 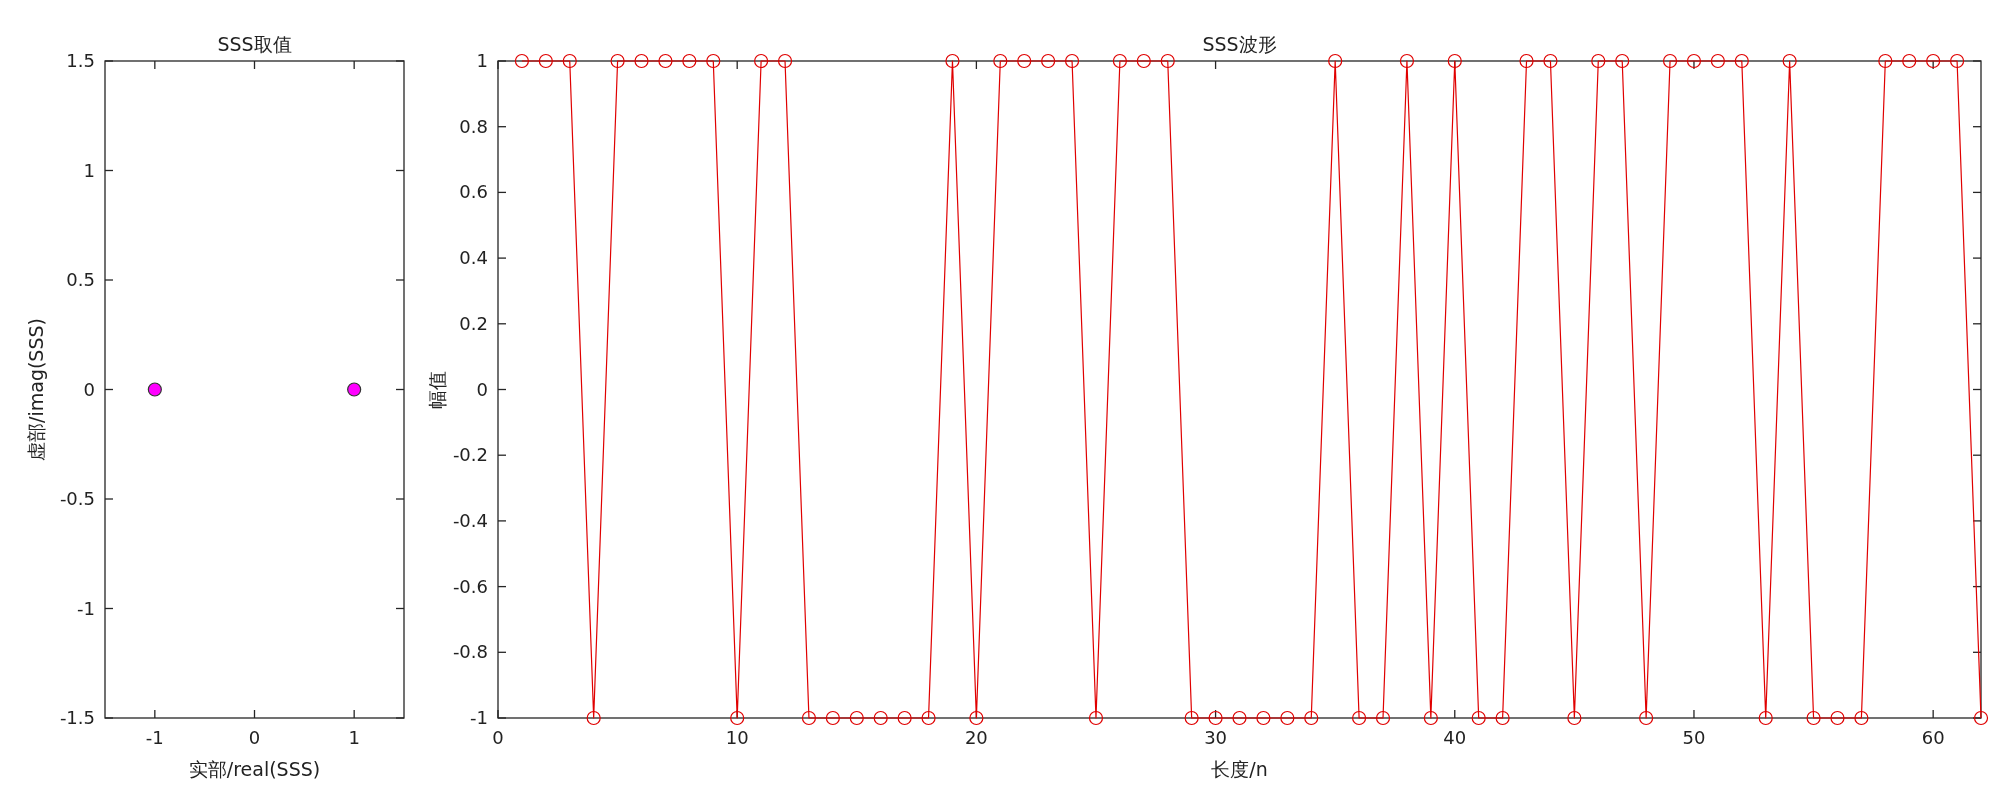 What do you see at coordinates (470, 586) in the screenshot?
I see `y-tick-label: -0.6` at bounding box center [470, 586].